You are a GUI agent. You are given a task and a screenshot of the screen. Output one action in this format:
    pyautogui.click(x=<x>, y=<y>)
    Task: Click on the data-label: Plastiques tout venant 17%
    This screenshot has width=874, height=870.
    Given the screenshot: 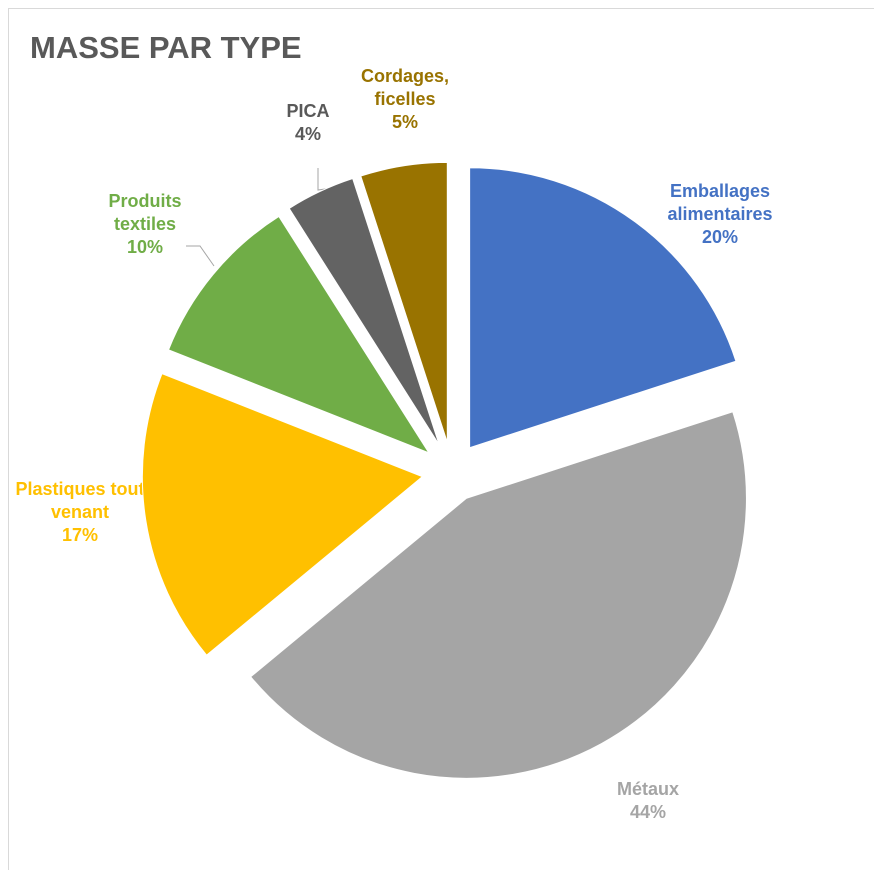 What is the action you would take?
    pyautogui.click(x=80, y=512)
    